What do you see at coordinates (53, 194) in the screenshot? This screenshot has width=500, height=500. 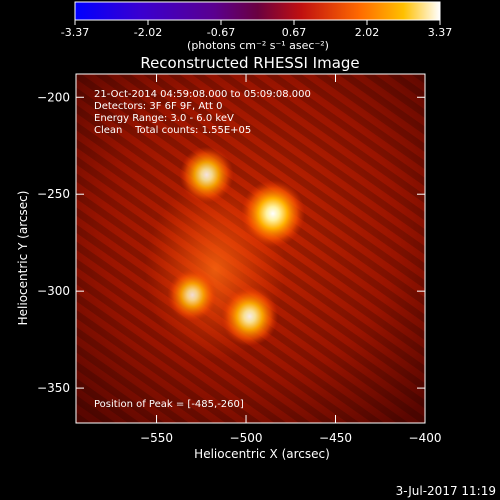 I see `y-tick-label: −250` at bounding box center [53, 194].